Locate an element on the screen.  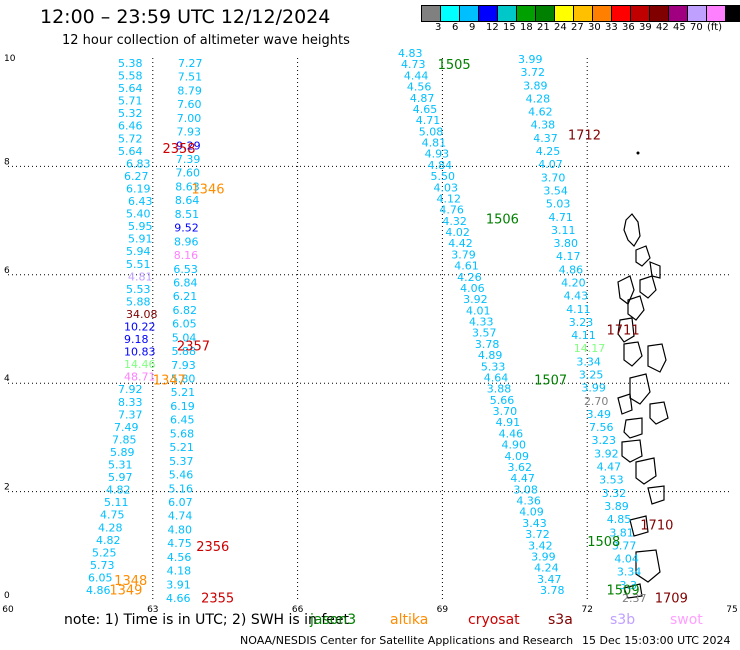
track-value: 4.64 is located at coordinates (496, 377).